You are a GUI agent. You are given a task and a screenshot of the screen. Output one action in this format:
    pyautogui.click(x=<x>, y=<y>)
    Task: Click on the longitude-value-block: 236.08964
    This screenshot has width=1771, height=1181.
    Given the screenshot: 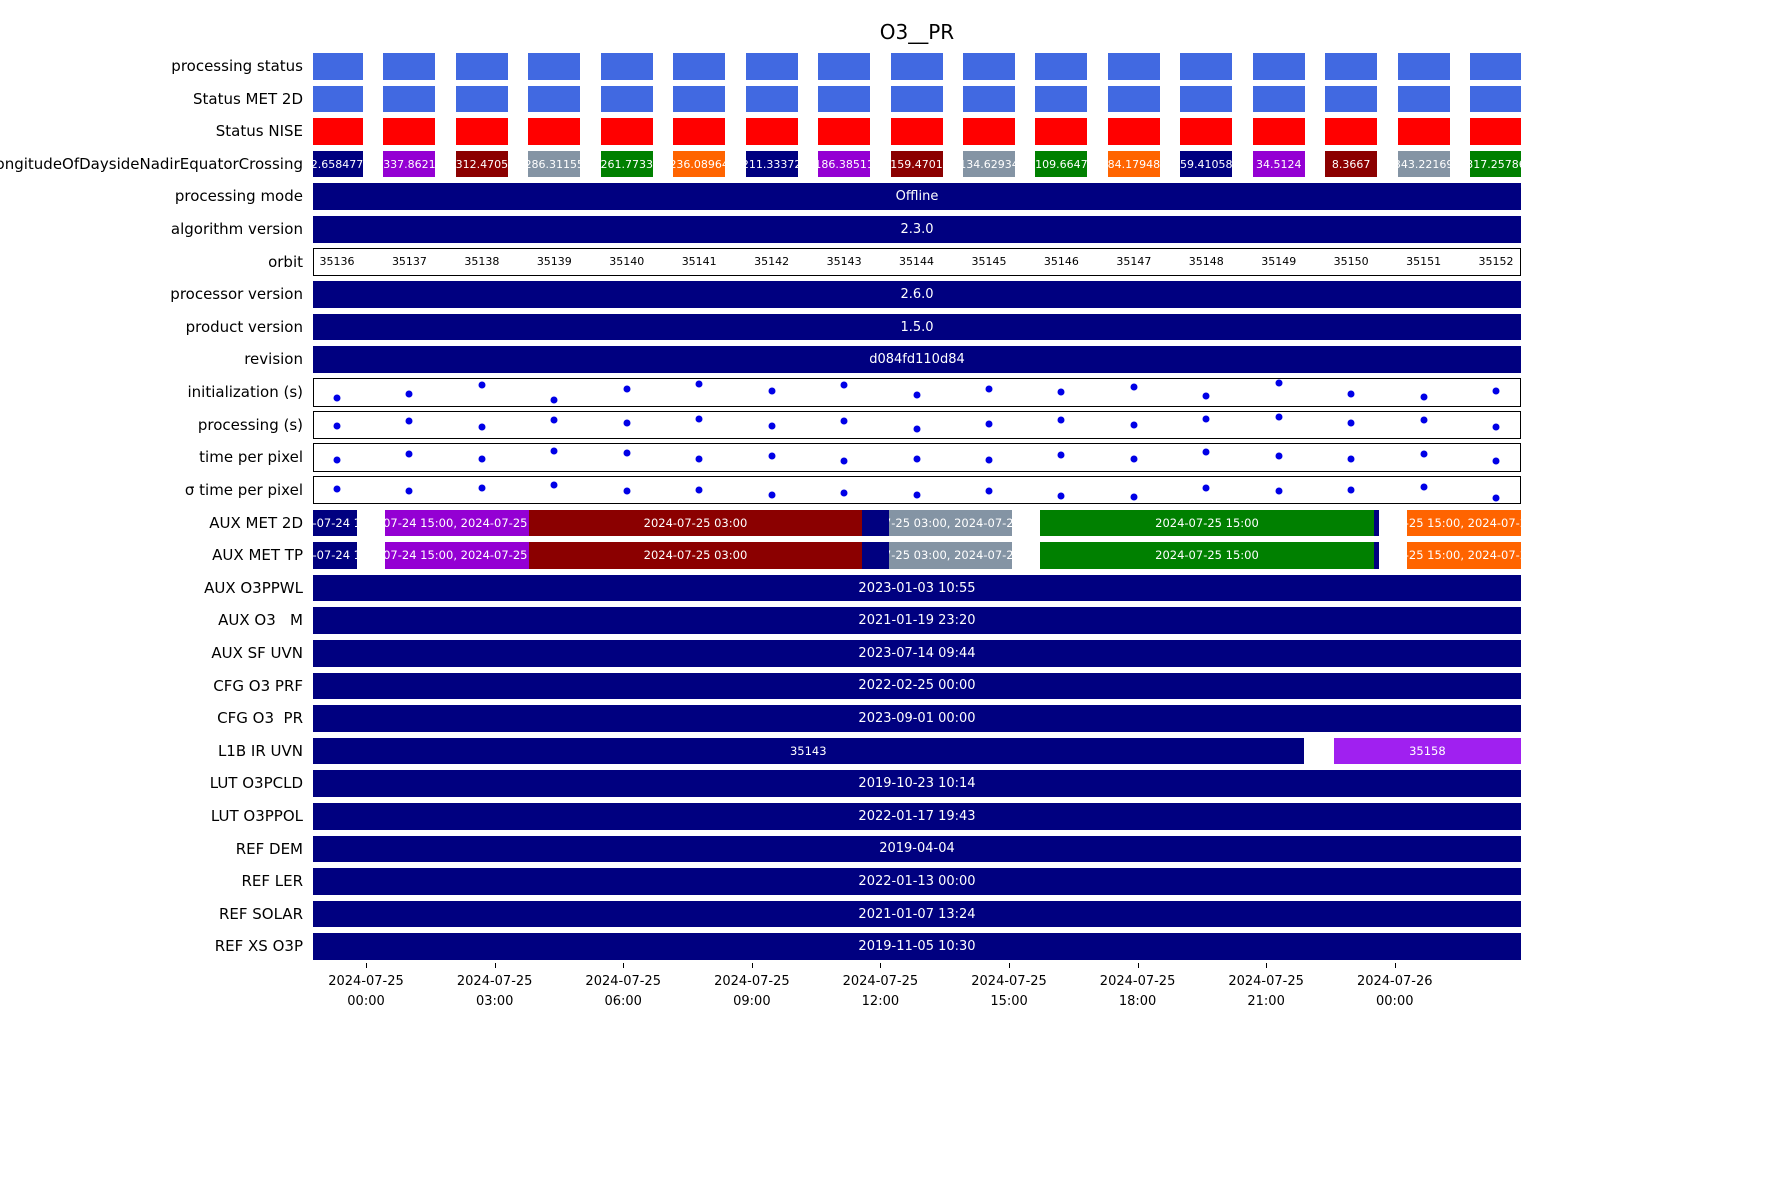 What is the action you would take?
    pyautogui.click(x=699, y=164)
    